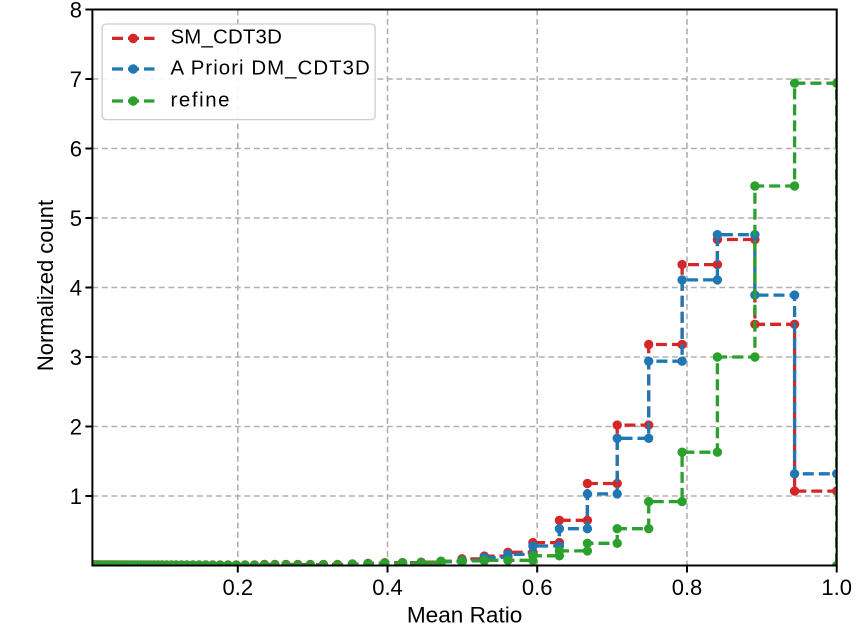 The height and width of the screenshot is (632, 860). Describe the element at coordinates (271, 68) in the screenshot. I see `svg-text: A Priori DM_CDT3D` at that location.